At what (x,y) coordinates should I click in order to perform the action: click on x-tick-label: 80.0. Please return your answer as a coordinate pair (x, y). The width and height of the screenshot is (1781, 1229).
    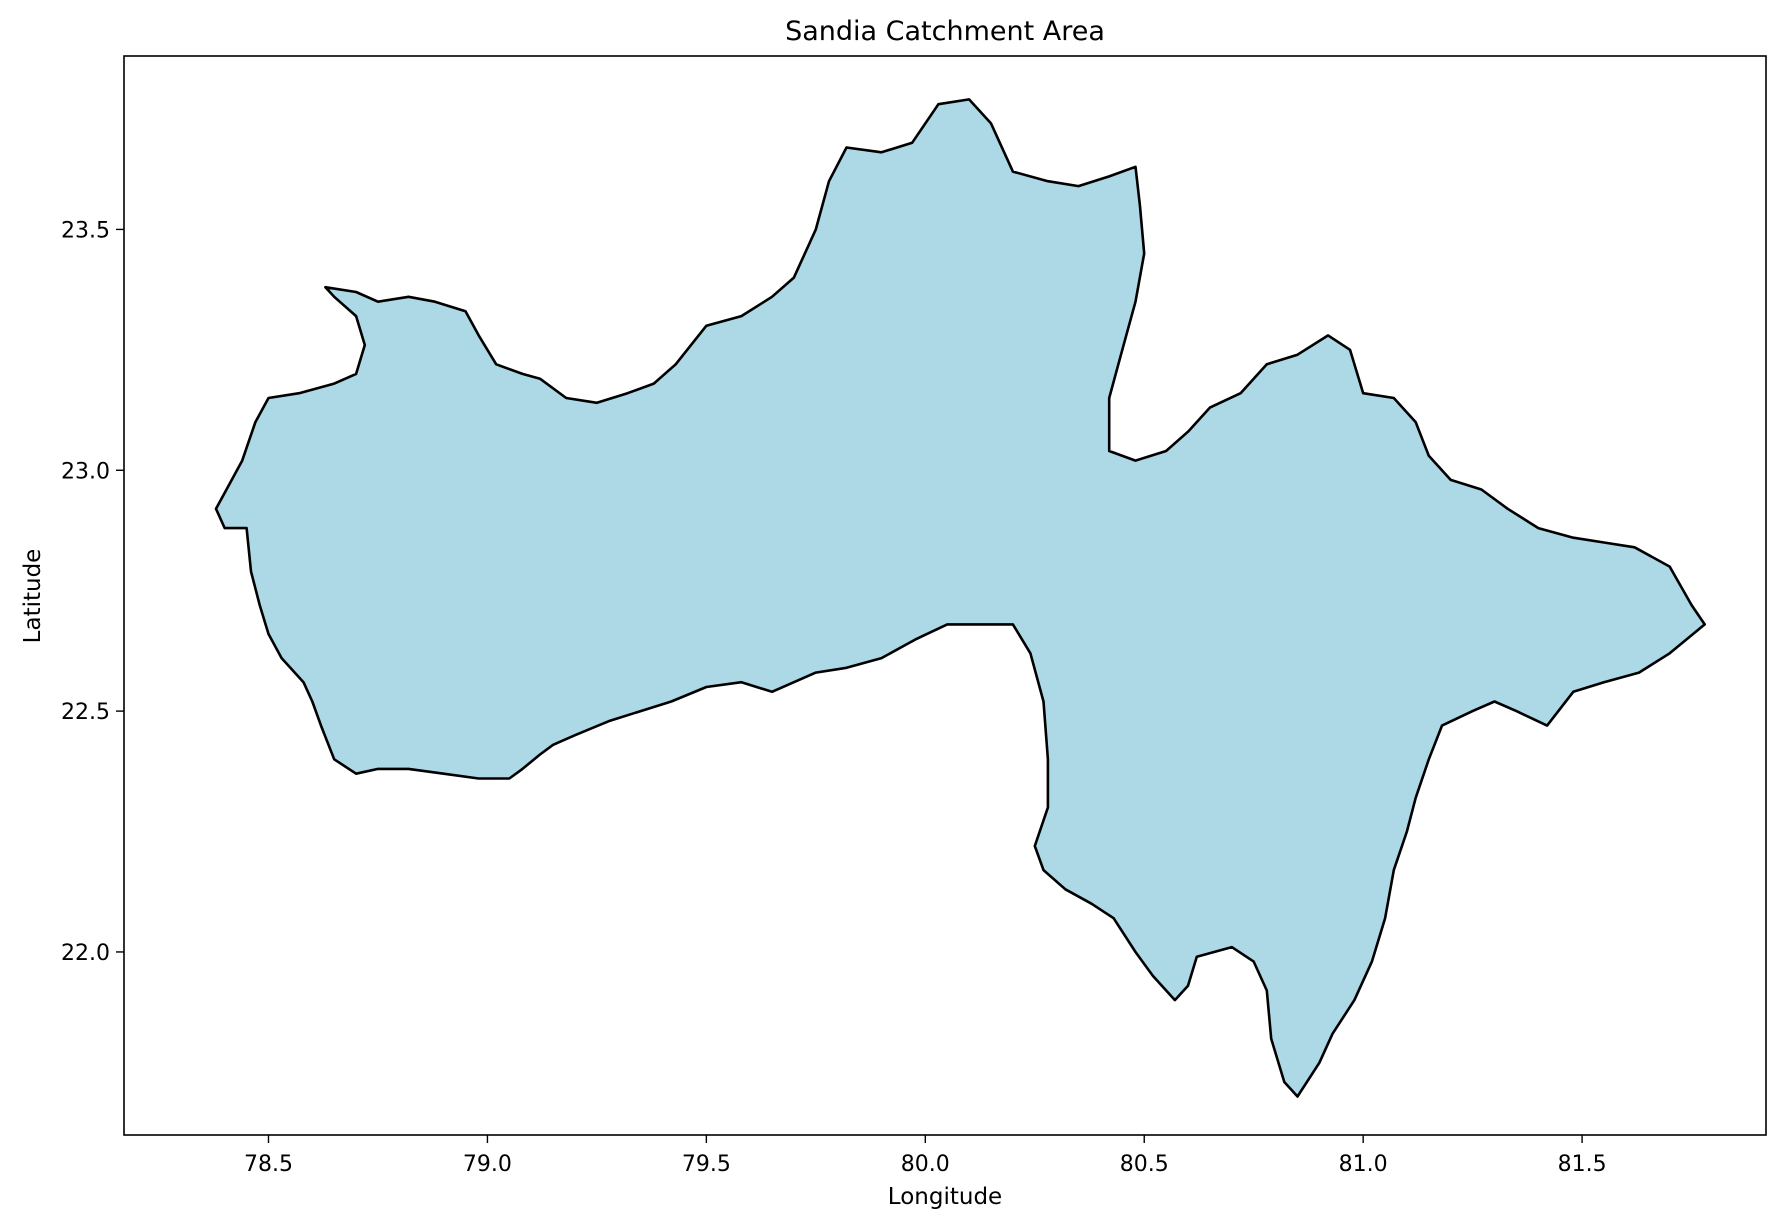
    Looking at the image, I should click on (925, 1164).